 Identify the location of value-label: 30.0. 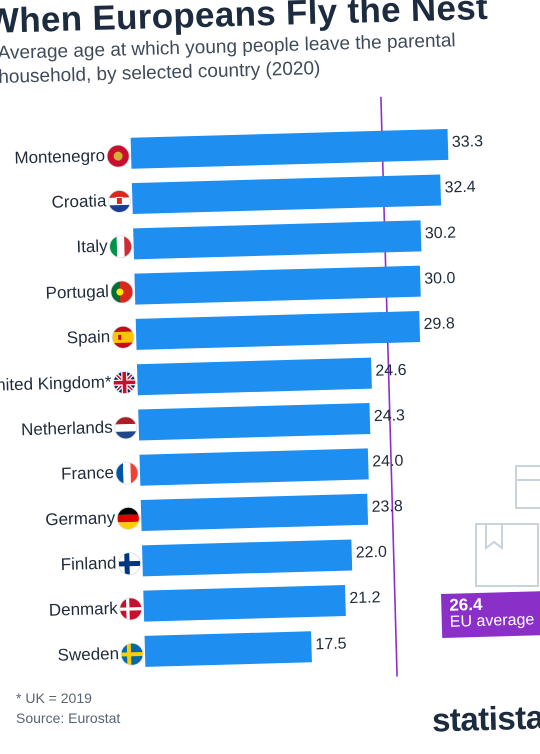
(440, 279).